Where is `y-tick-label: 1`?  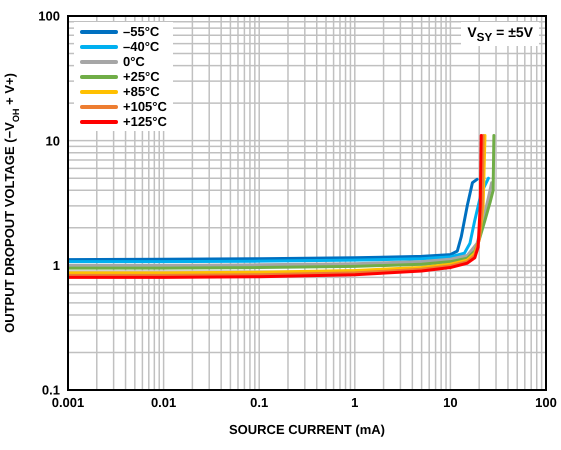 y-tick-label: 1 is located at coordinates (56, 265).